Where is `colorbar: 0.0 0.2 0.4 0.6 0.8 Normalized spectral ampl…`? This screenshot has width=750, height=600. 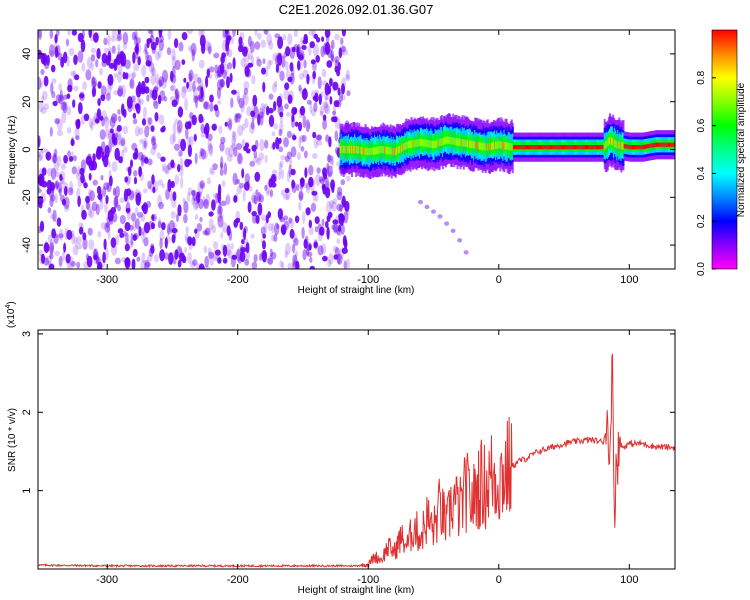 colorbar: 0.0 0.2 0.4 0.6 0.8 Normalized spectral ampl… is located at coordinates (721, 152).